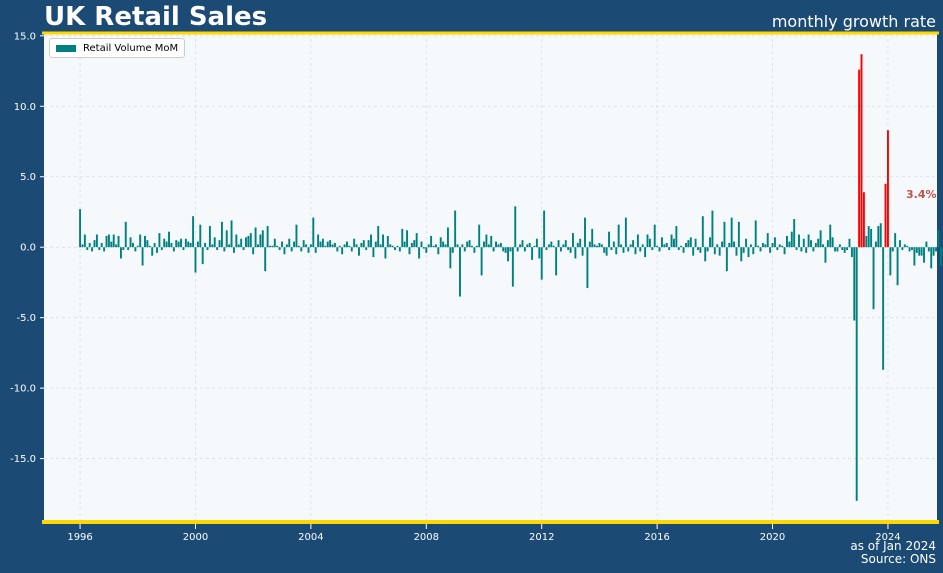 The height and width of the screenshot is (573, 943). What do you see at coordinates (156, 17) in the screenshot?
I see `chart-title: UK Retail Sales` at bounding box center [156, 17].